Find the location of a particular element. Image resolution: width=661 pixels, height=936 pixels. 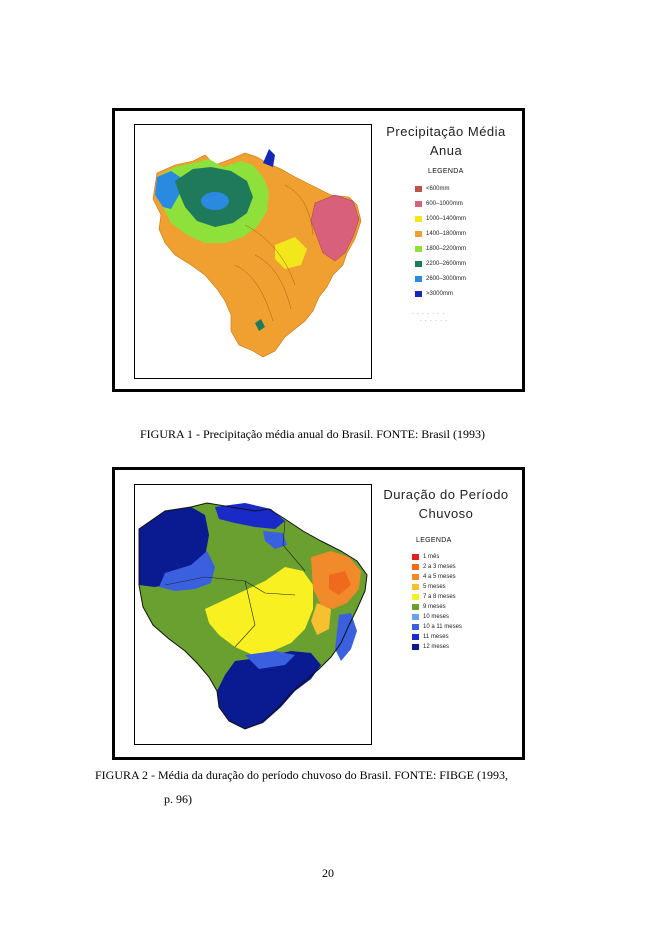

figure-2-legend-item: 11 meses is located at coordinates (430, 636).